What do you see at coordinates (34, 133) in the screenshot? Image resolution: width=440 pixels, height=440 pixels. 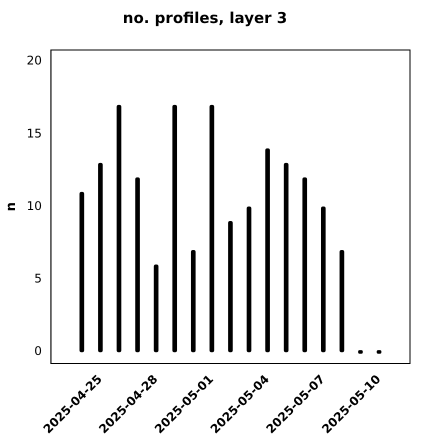 I see `y-tick-label: 15` at bounding box center [34, 133].